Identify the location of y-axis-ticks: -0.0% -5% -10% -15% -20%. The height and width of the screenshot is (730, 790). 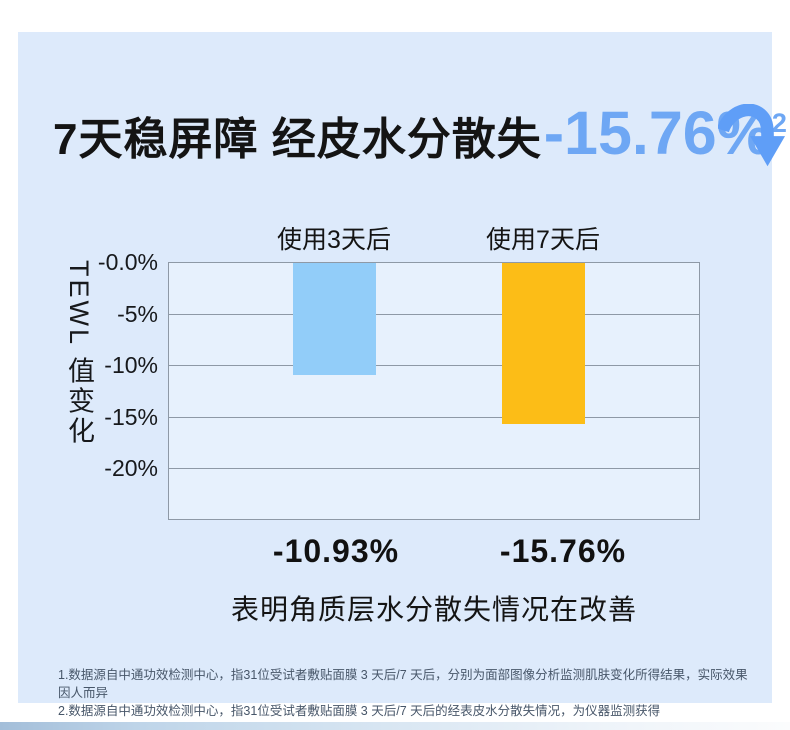
(108, 384).